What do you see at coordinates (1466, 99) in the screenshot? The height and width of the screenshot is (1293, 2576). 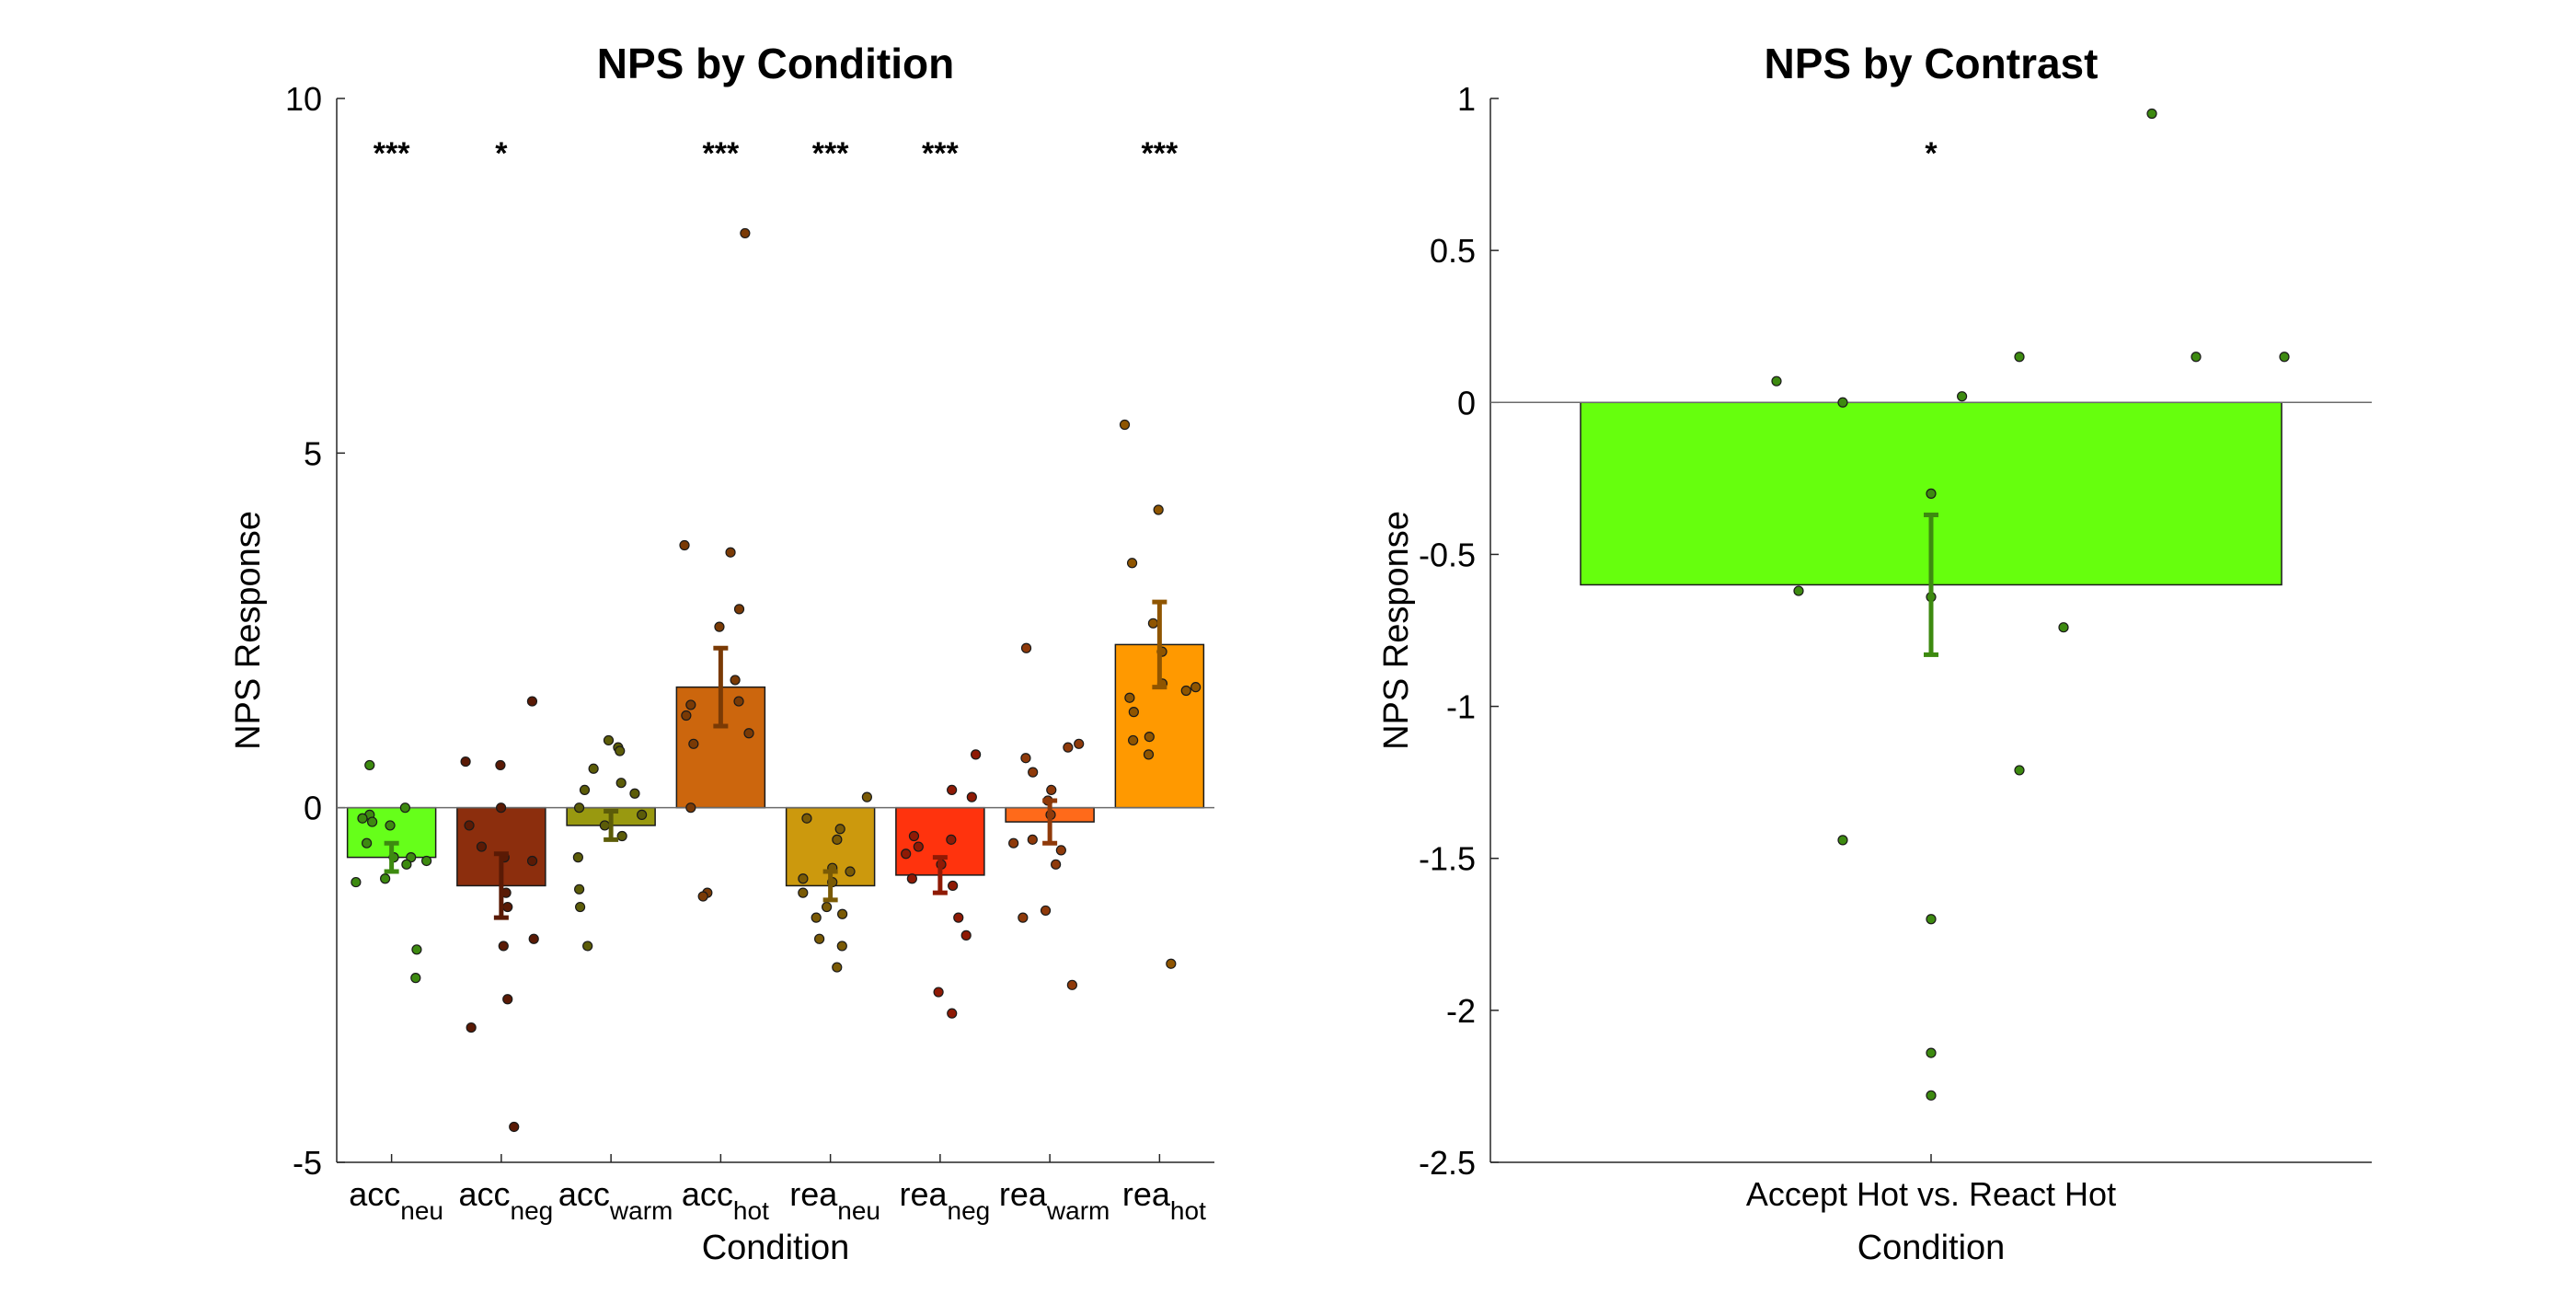 I see `y-tick-label: 1` at bounding box center [1466, 99].